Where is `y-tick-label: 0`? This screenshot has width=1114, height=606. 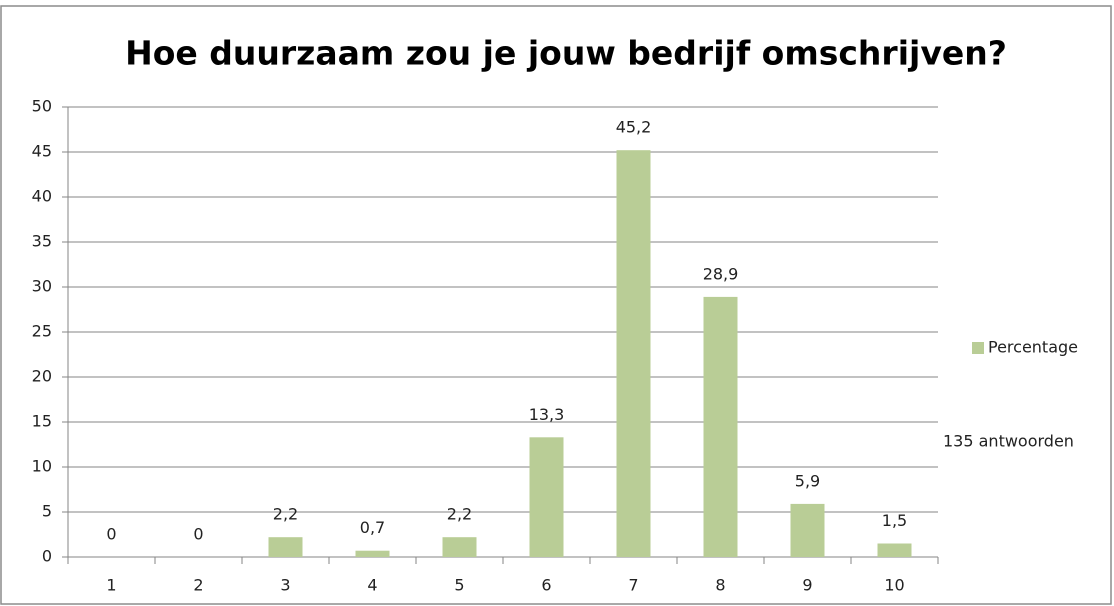
y-tick-label: 0 is located at coordinates (47, 556).